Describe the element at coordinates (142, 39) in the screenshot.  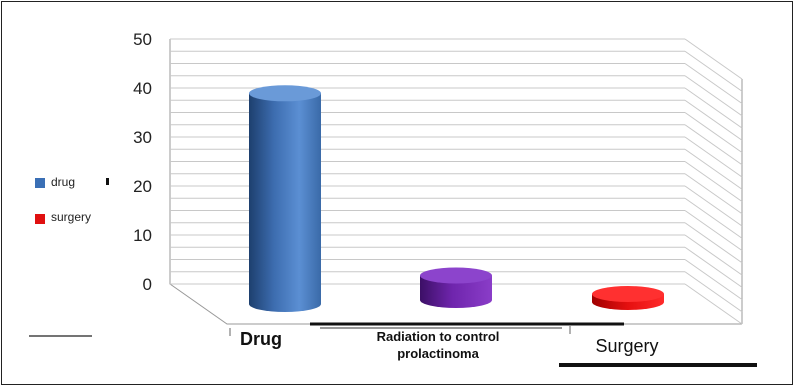
I see `y-tick-label: 50` at that location.